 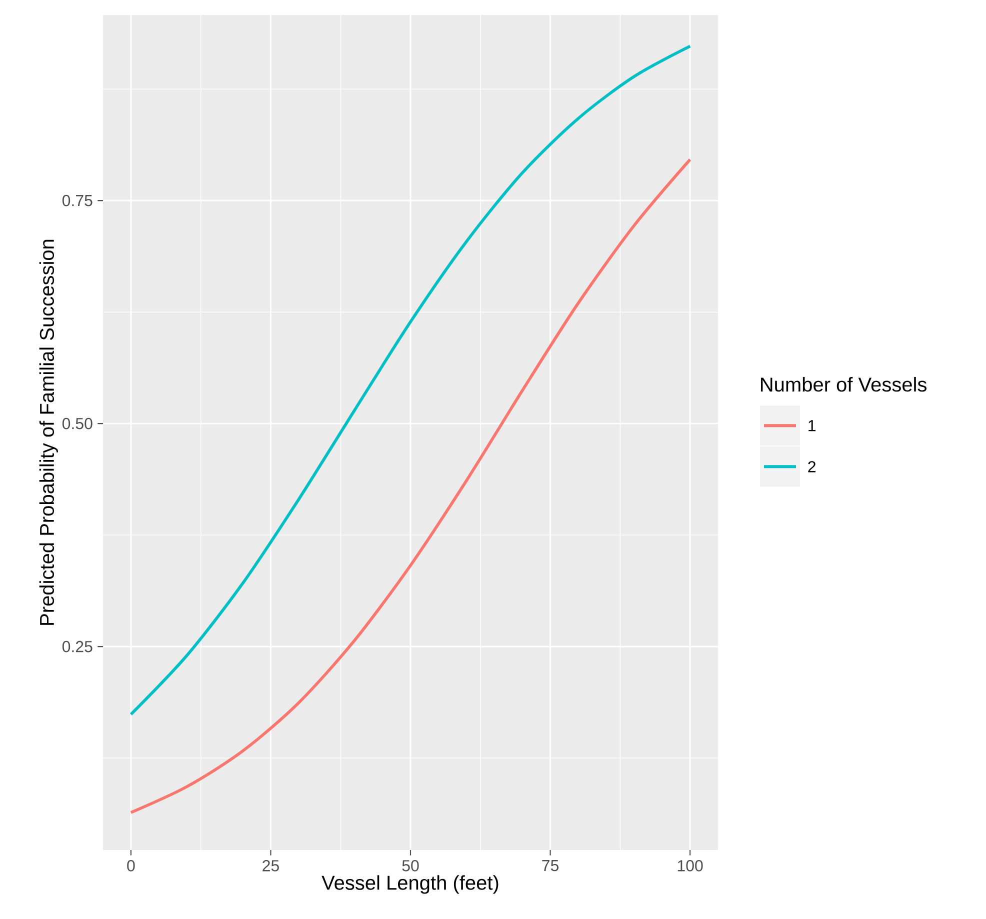 What do you see at coordinates (410, 884) in the screenshot?
I see `x-axis-title: Vessel Length (feet)` at bounding box center [410, 884].